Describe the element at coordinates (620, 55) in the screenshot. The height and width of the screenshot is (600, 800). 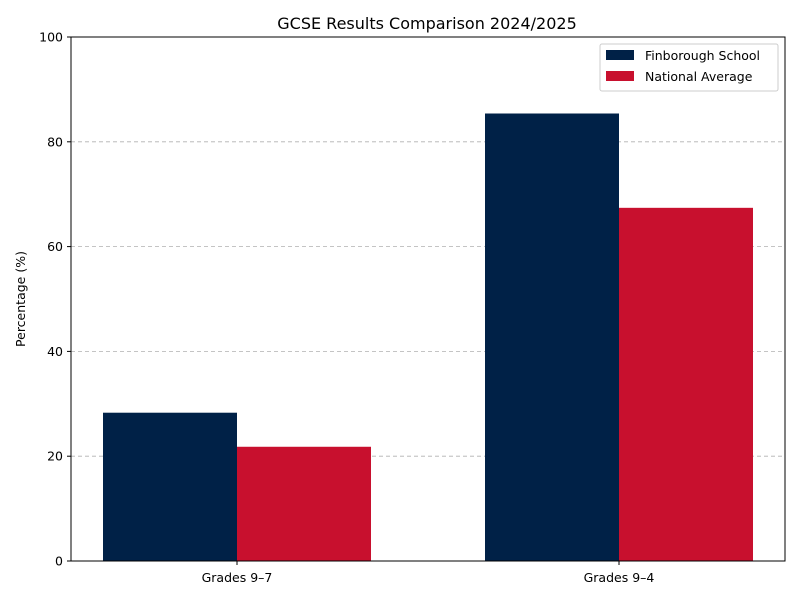
I see `legend-swatch-finborough` at that location.